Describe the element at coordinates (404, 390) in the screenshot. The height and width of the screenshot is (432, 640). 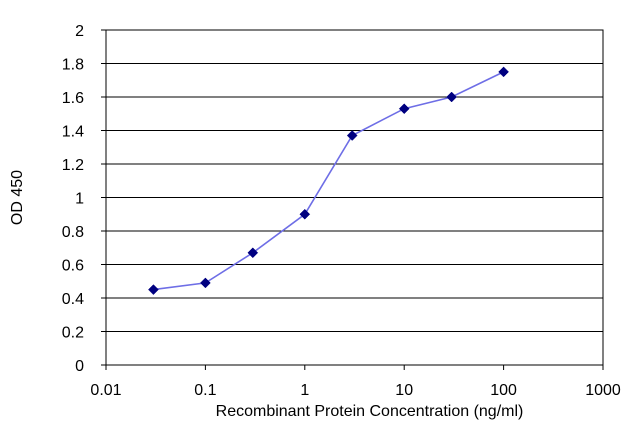
I see `x-tick-label: 10` at that location.